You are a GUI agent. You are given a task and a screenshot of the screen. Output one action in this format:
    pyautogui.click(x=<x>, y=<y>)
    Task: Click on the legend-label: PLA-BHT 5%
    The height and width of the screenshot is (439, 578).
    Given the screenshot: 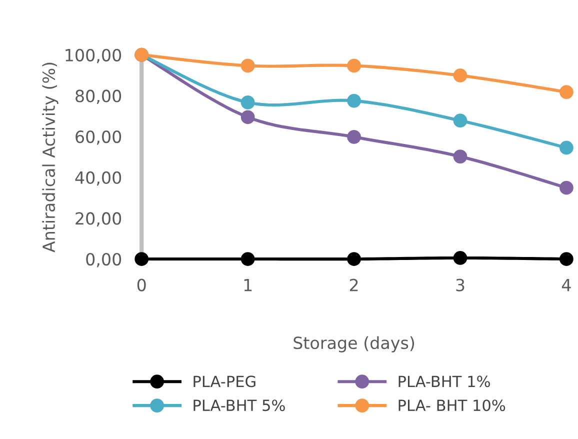 What is the action you would take?
    pyautogui.click(x=239, y=406)
    